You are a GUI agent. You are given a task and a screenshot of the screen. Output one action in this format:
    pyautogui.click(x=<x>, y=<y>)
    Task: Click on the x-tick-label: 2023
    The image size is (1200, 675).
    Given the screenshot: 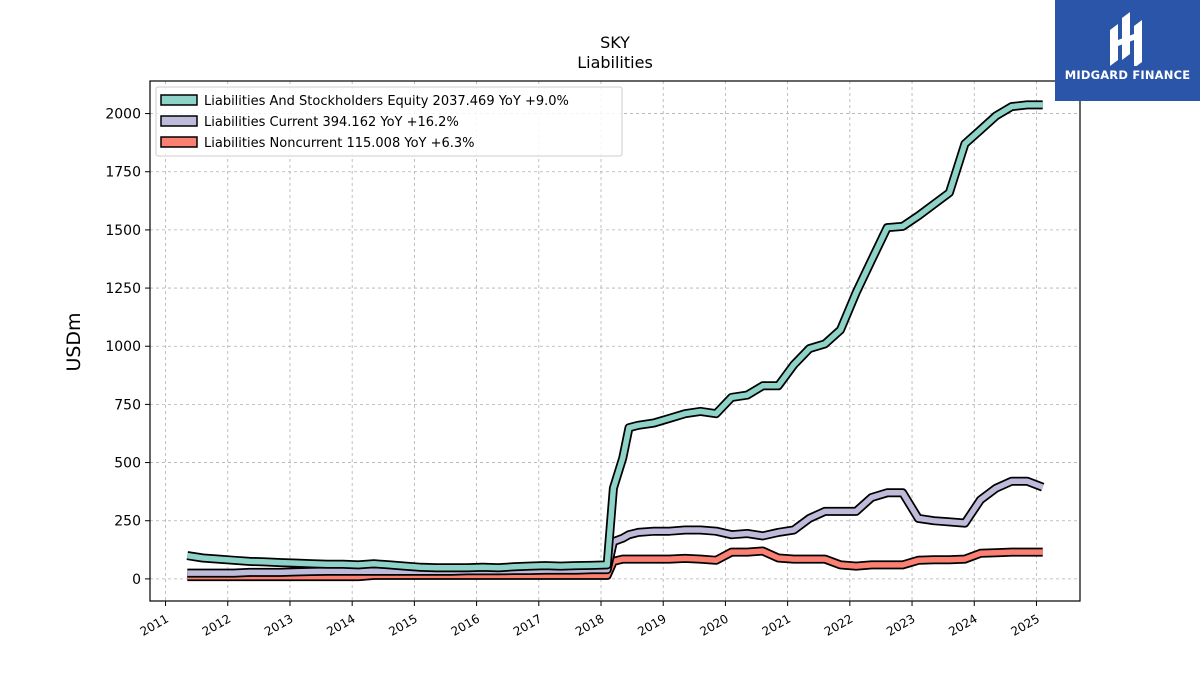 What is the action you would take?
    pyautogui.click(x=900, y=624)
    